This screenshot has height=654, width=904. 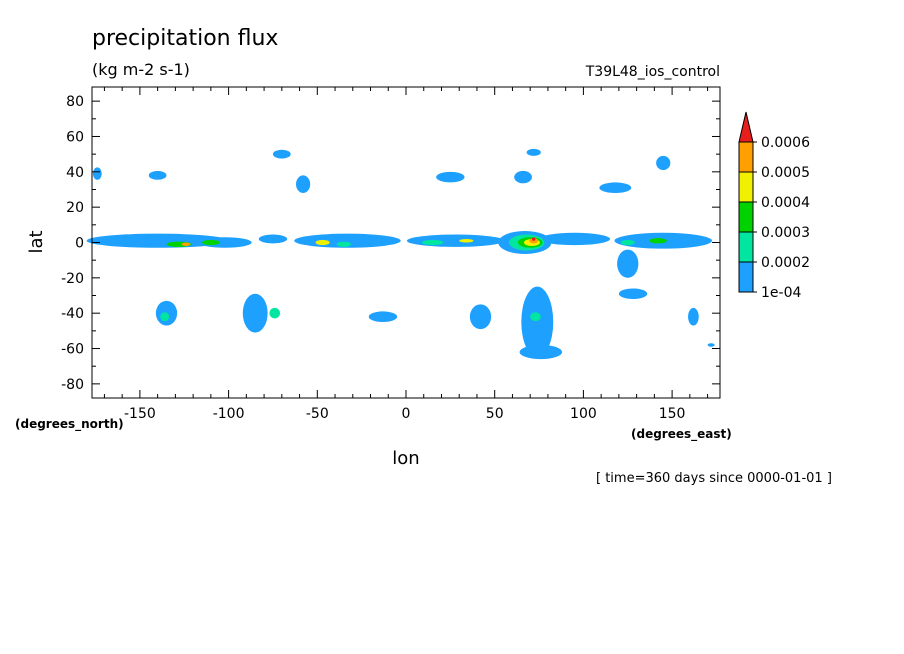 What do you see at coordinates (141, 69) in the screenshot?
I see `units-label: (kg m-2 s-1)` at bounding box center [141, 69].